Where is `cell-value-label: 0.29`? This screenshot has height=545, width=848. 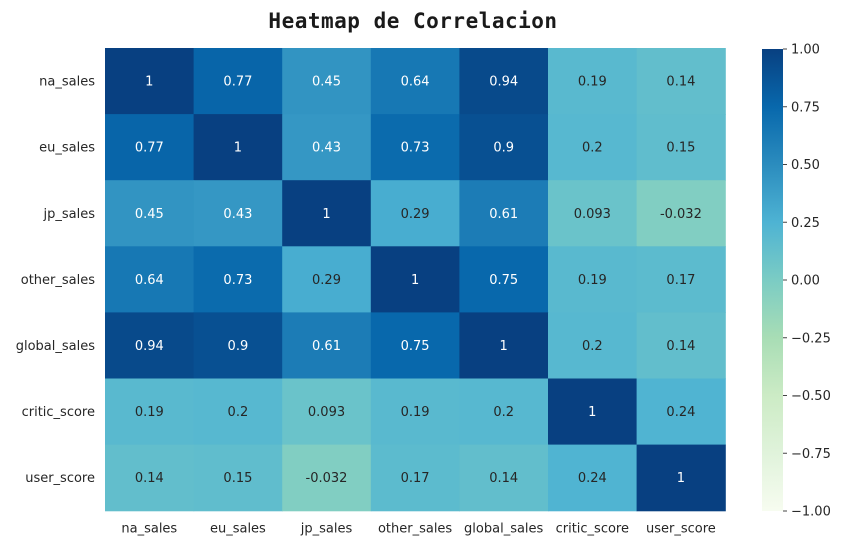
cell-value-label: 0.29 is located at coordinates (326, 280).